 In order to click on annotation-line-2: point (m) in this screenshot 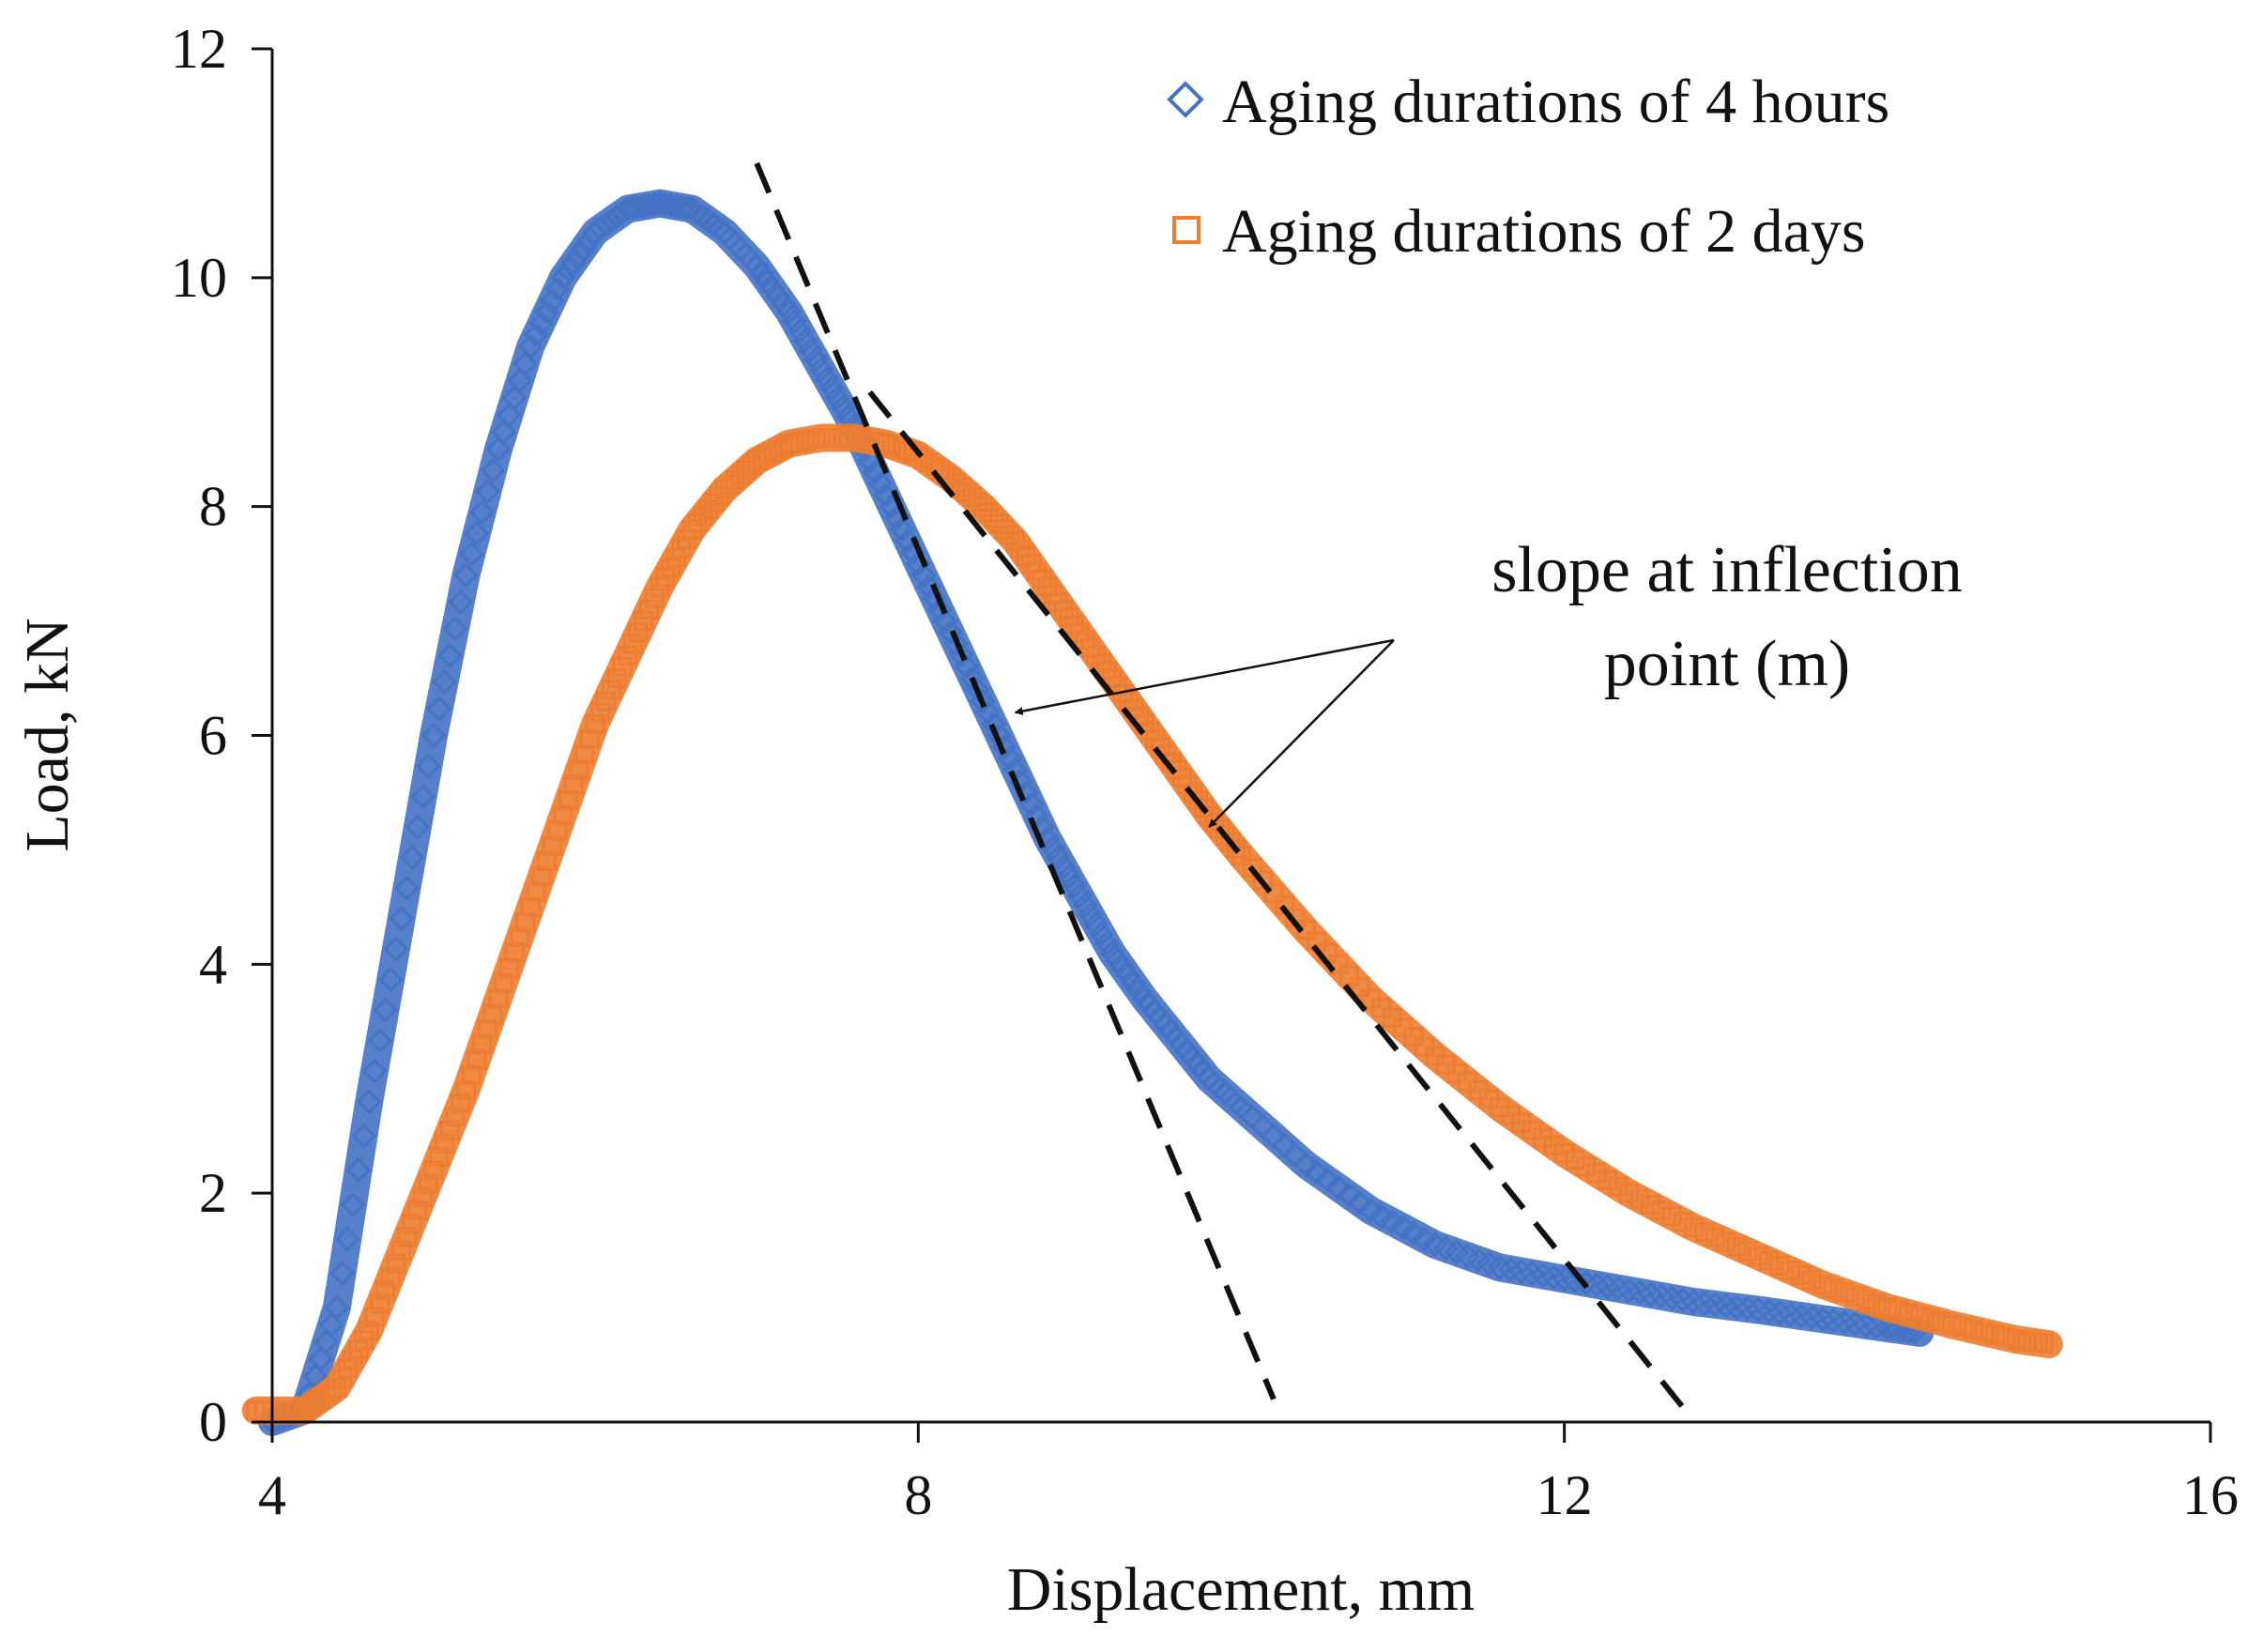, I will do `click(1727, 664)`.